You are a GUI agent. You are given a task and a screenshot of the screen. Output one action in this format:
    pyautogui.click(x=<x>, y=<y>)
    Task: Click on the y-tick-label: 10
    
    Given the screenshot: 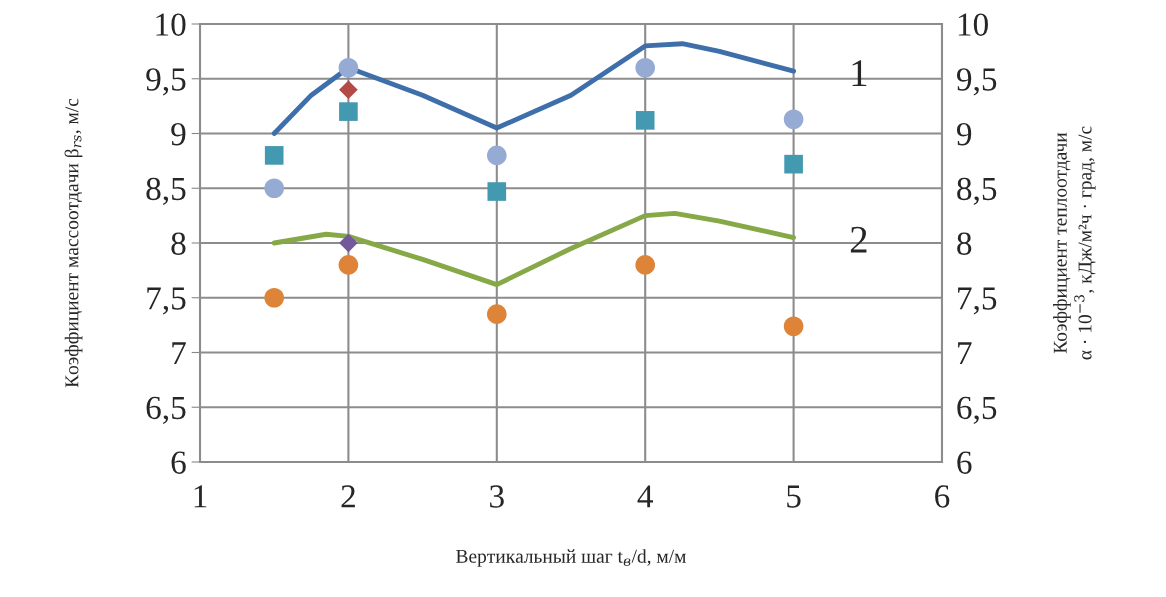 What is the action you would take?
    pyautogui.click(x=171, y=24)
    